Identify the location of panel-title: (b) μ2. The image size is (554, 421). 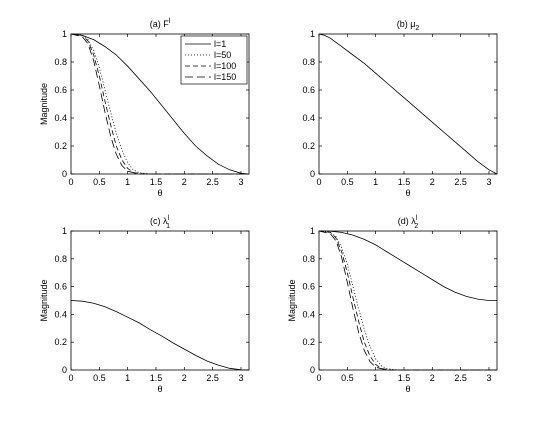
(408, 25).